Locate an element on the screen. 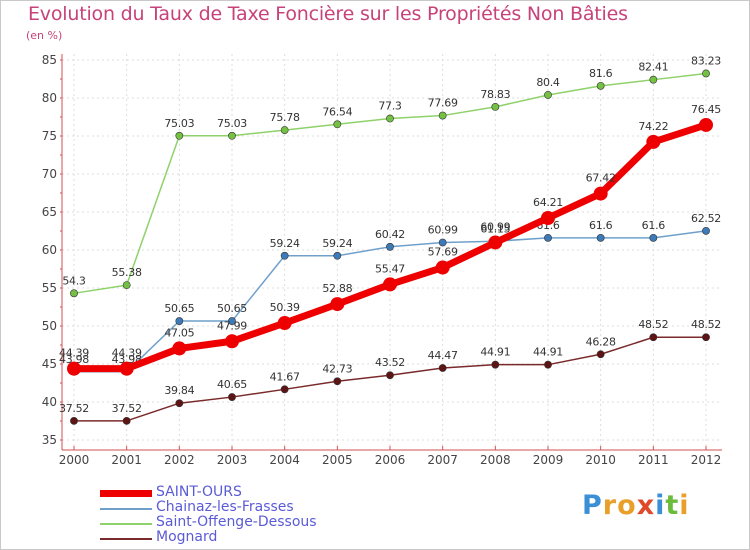 This screenshot has width=750, height=550. y-tick-label: 55 is located at coordinates (49, 288).